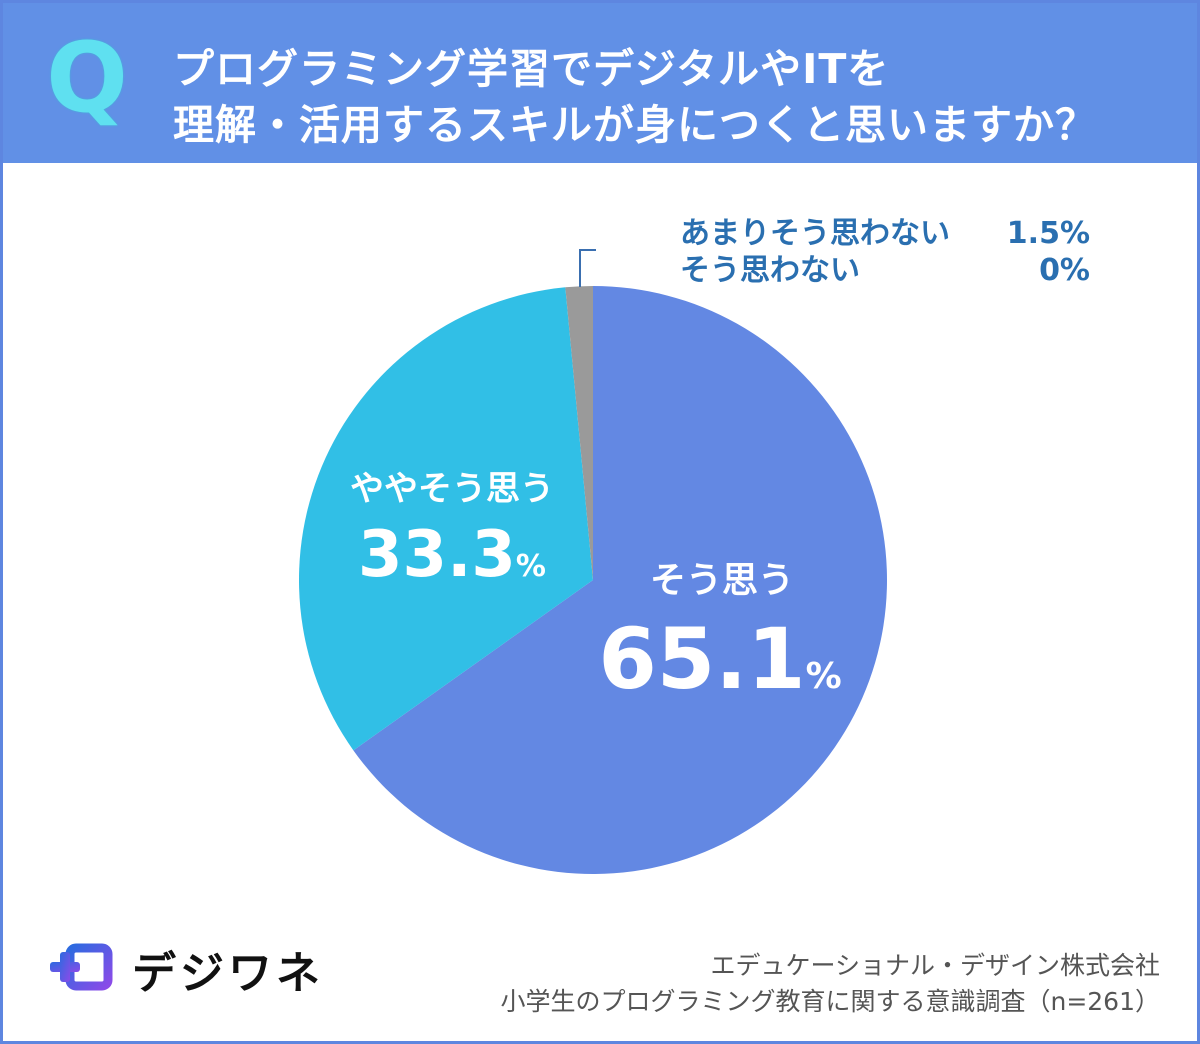 This screenshot has width=1200, height=1044. Describe the element at coordinates (824, 676) in the screenshot. I see `slice-value-agree-percent: %` at that location.